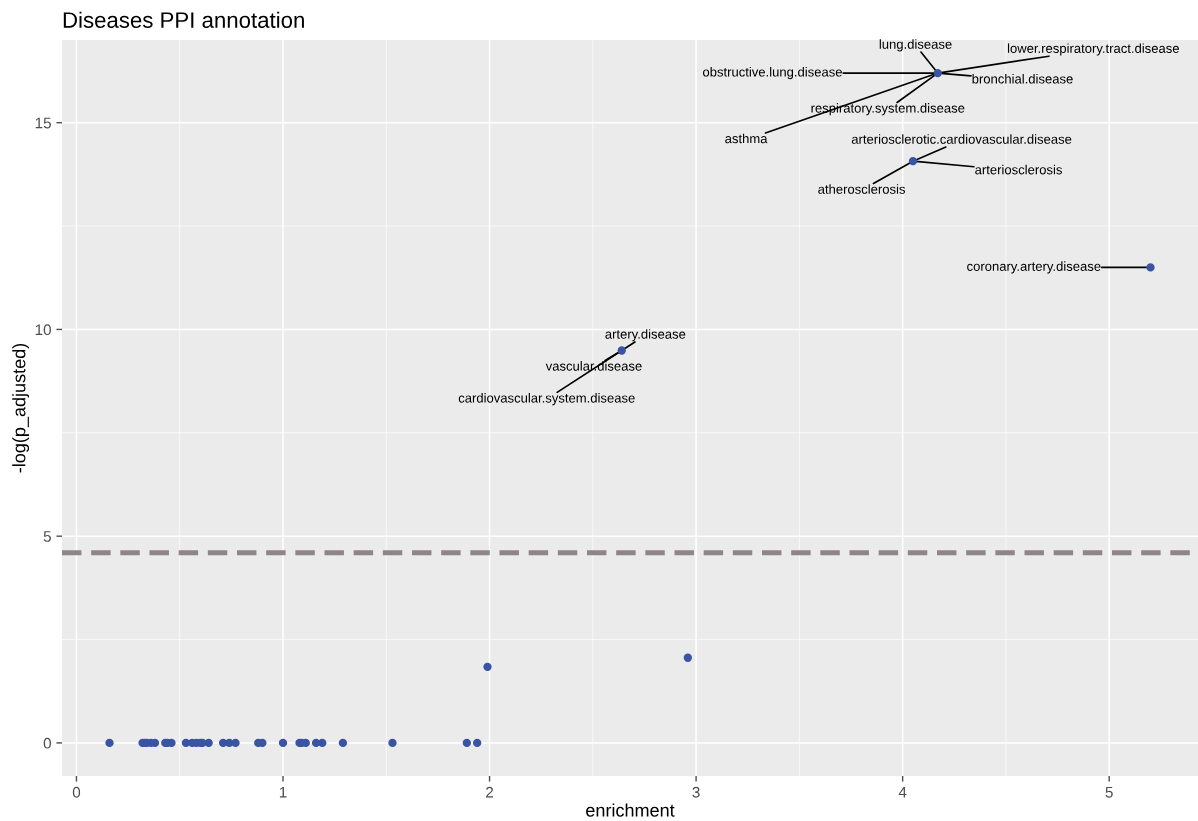  I want to click on annotation: atherosclerosis, so click(862, 189).